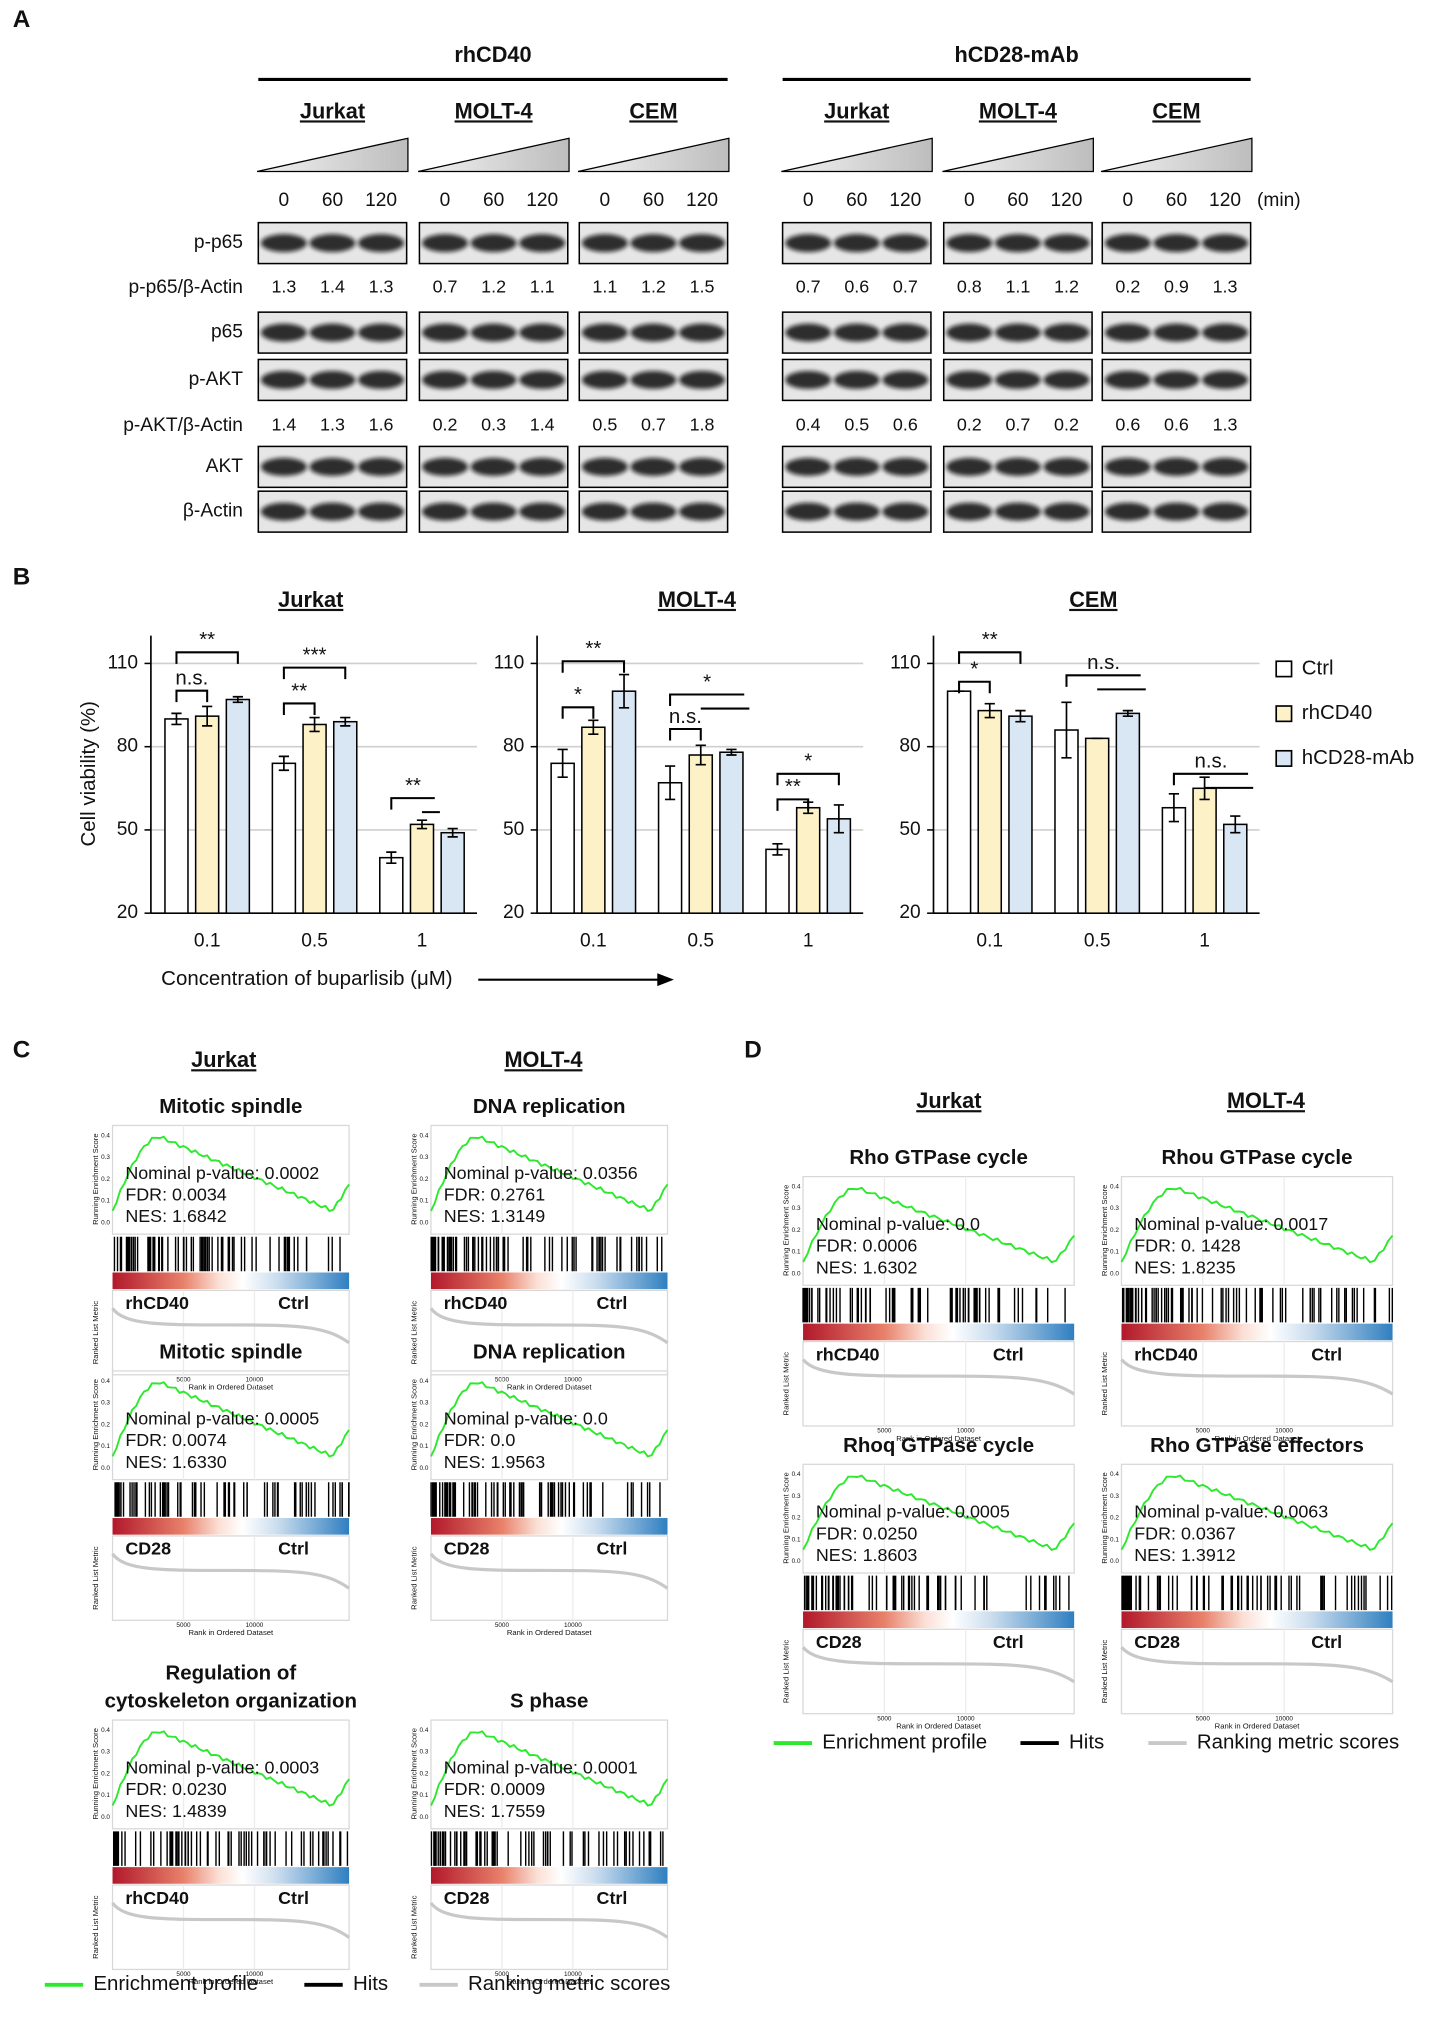 The height and width of the screenshot is (2022, 1445). Describe the element at coordinates (1176, 110) in the screenshot. I see `cell-line-name: CEM` at that location.